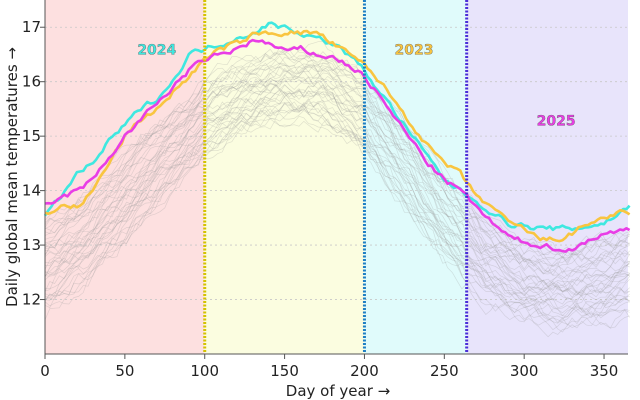  What do you see at coordinates (356, 85) in the screenshot?
I see `series-labels: 2024 2023 2025` at bounding box center [356, 85].